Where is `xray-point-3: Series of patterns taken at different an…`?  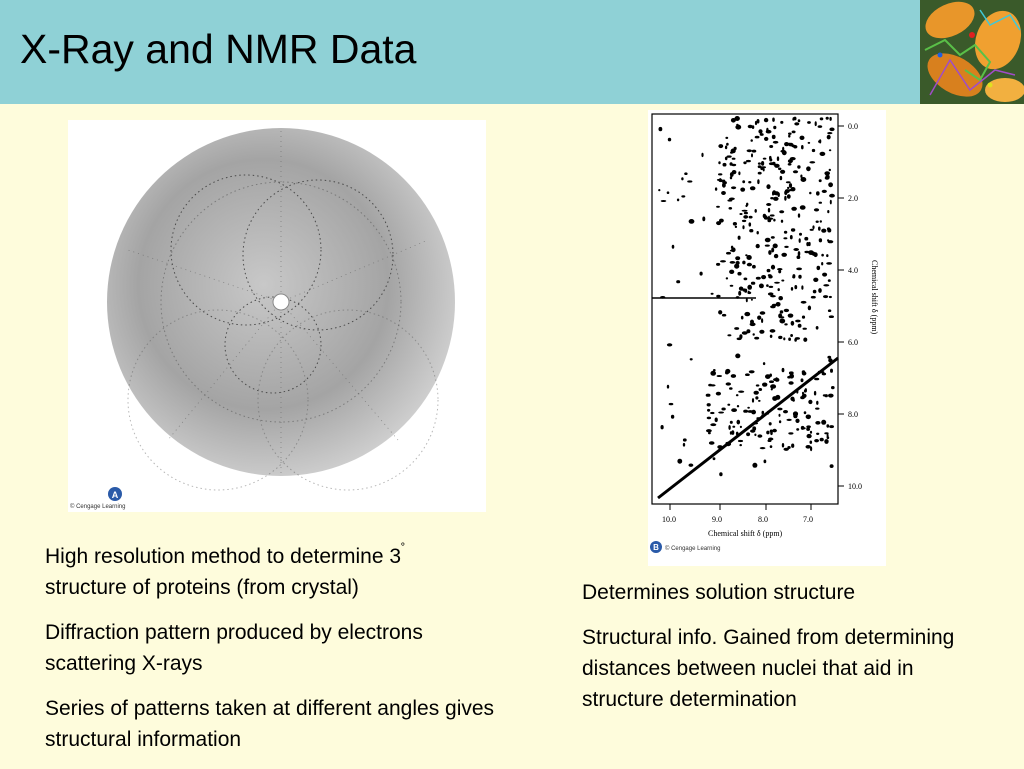
xray-point-3: Series of patterns taken at different an… is located at coordinates (270, 724).